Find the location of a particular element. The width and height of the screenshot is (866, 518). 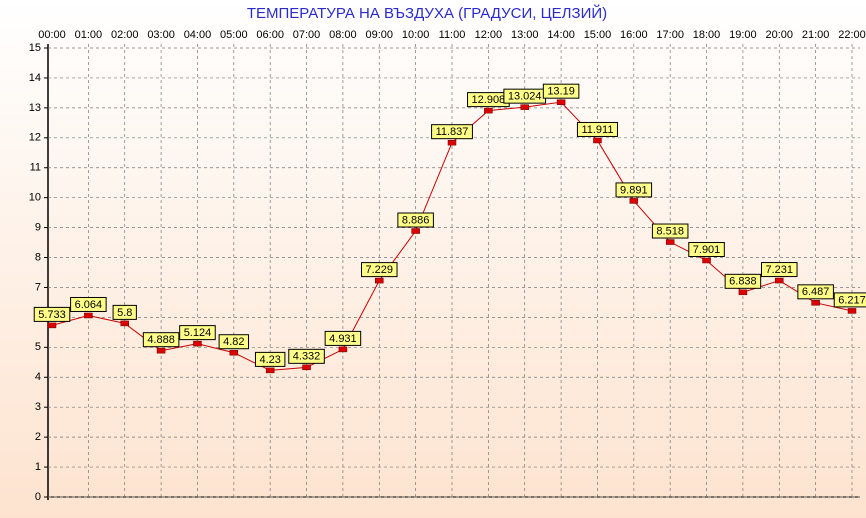

x-tick-label: 21:00 is located at coordinates (816, 35).